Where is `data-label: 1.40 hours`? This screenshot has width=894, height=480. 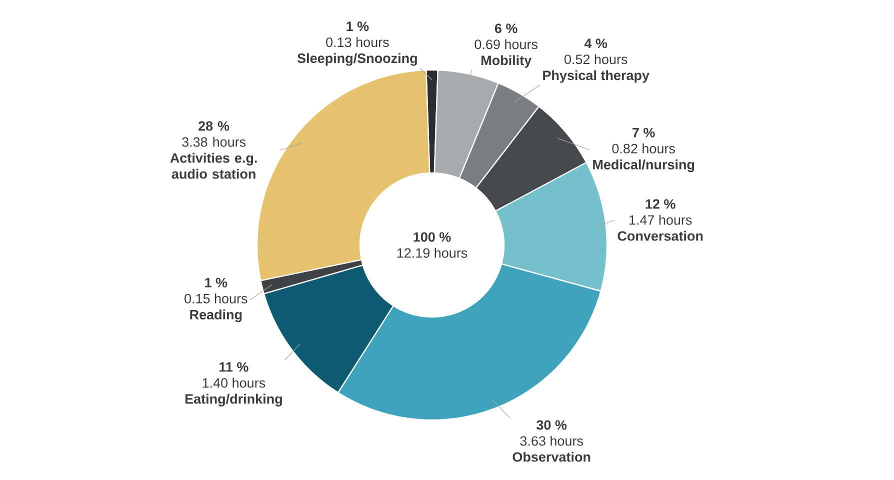
data-label: 1.40 hours is located at coordinates (234, 383).